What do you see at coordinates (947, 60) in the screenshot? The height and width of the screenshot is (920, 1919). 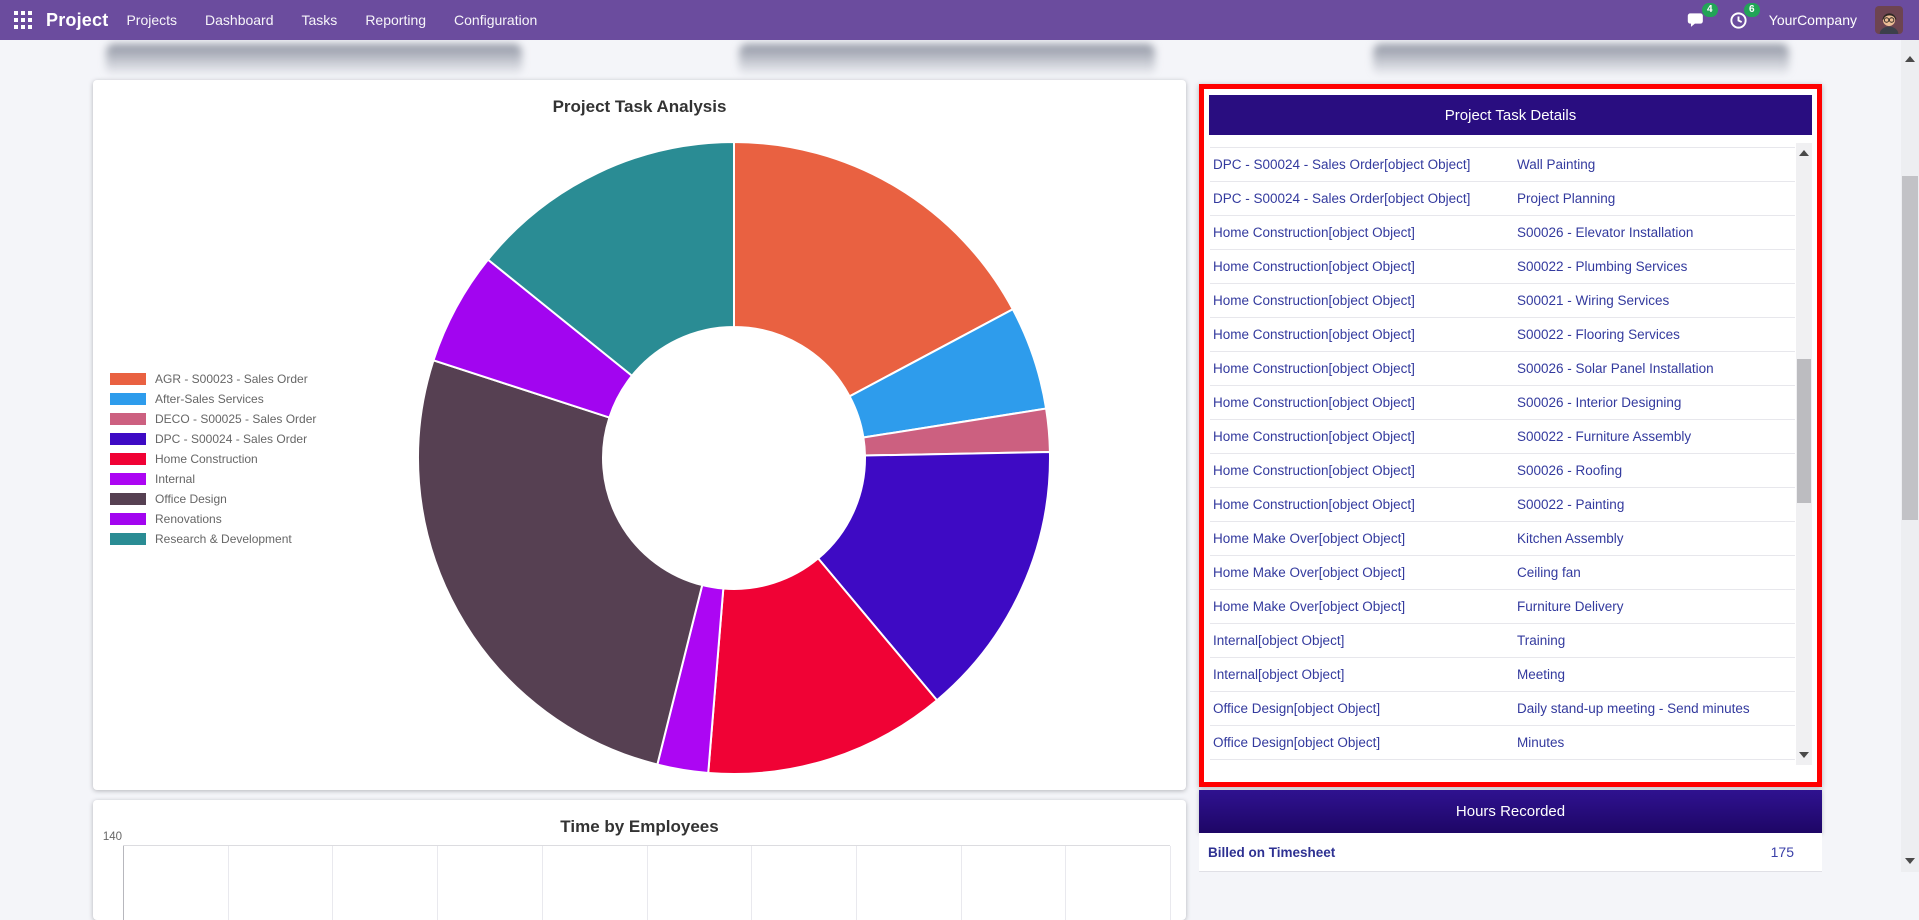 I see `card-shadow-remnant` at bounding box center [947, 60].